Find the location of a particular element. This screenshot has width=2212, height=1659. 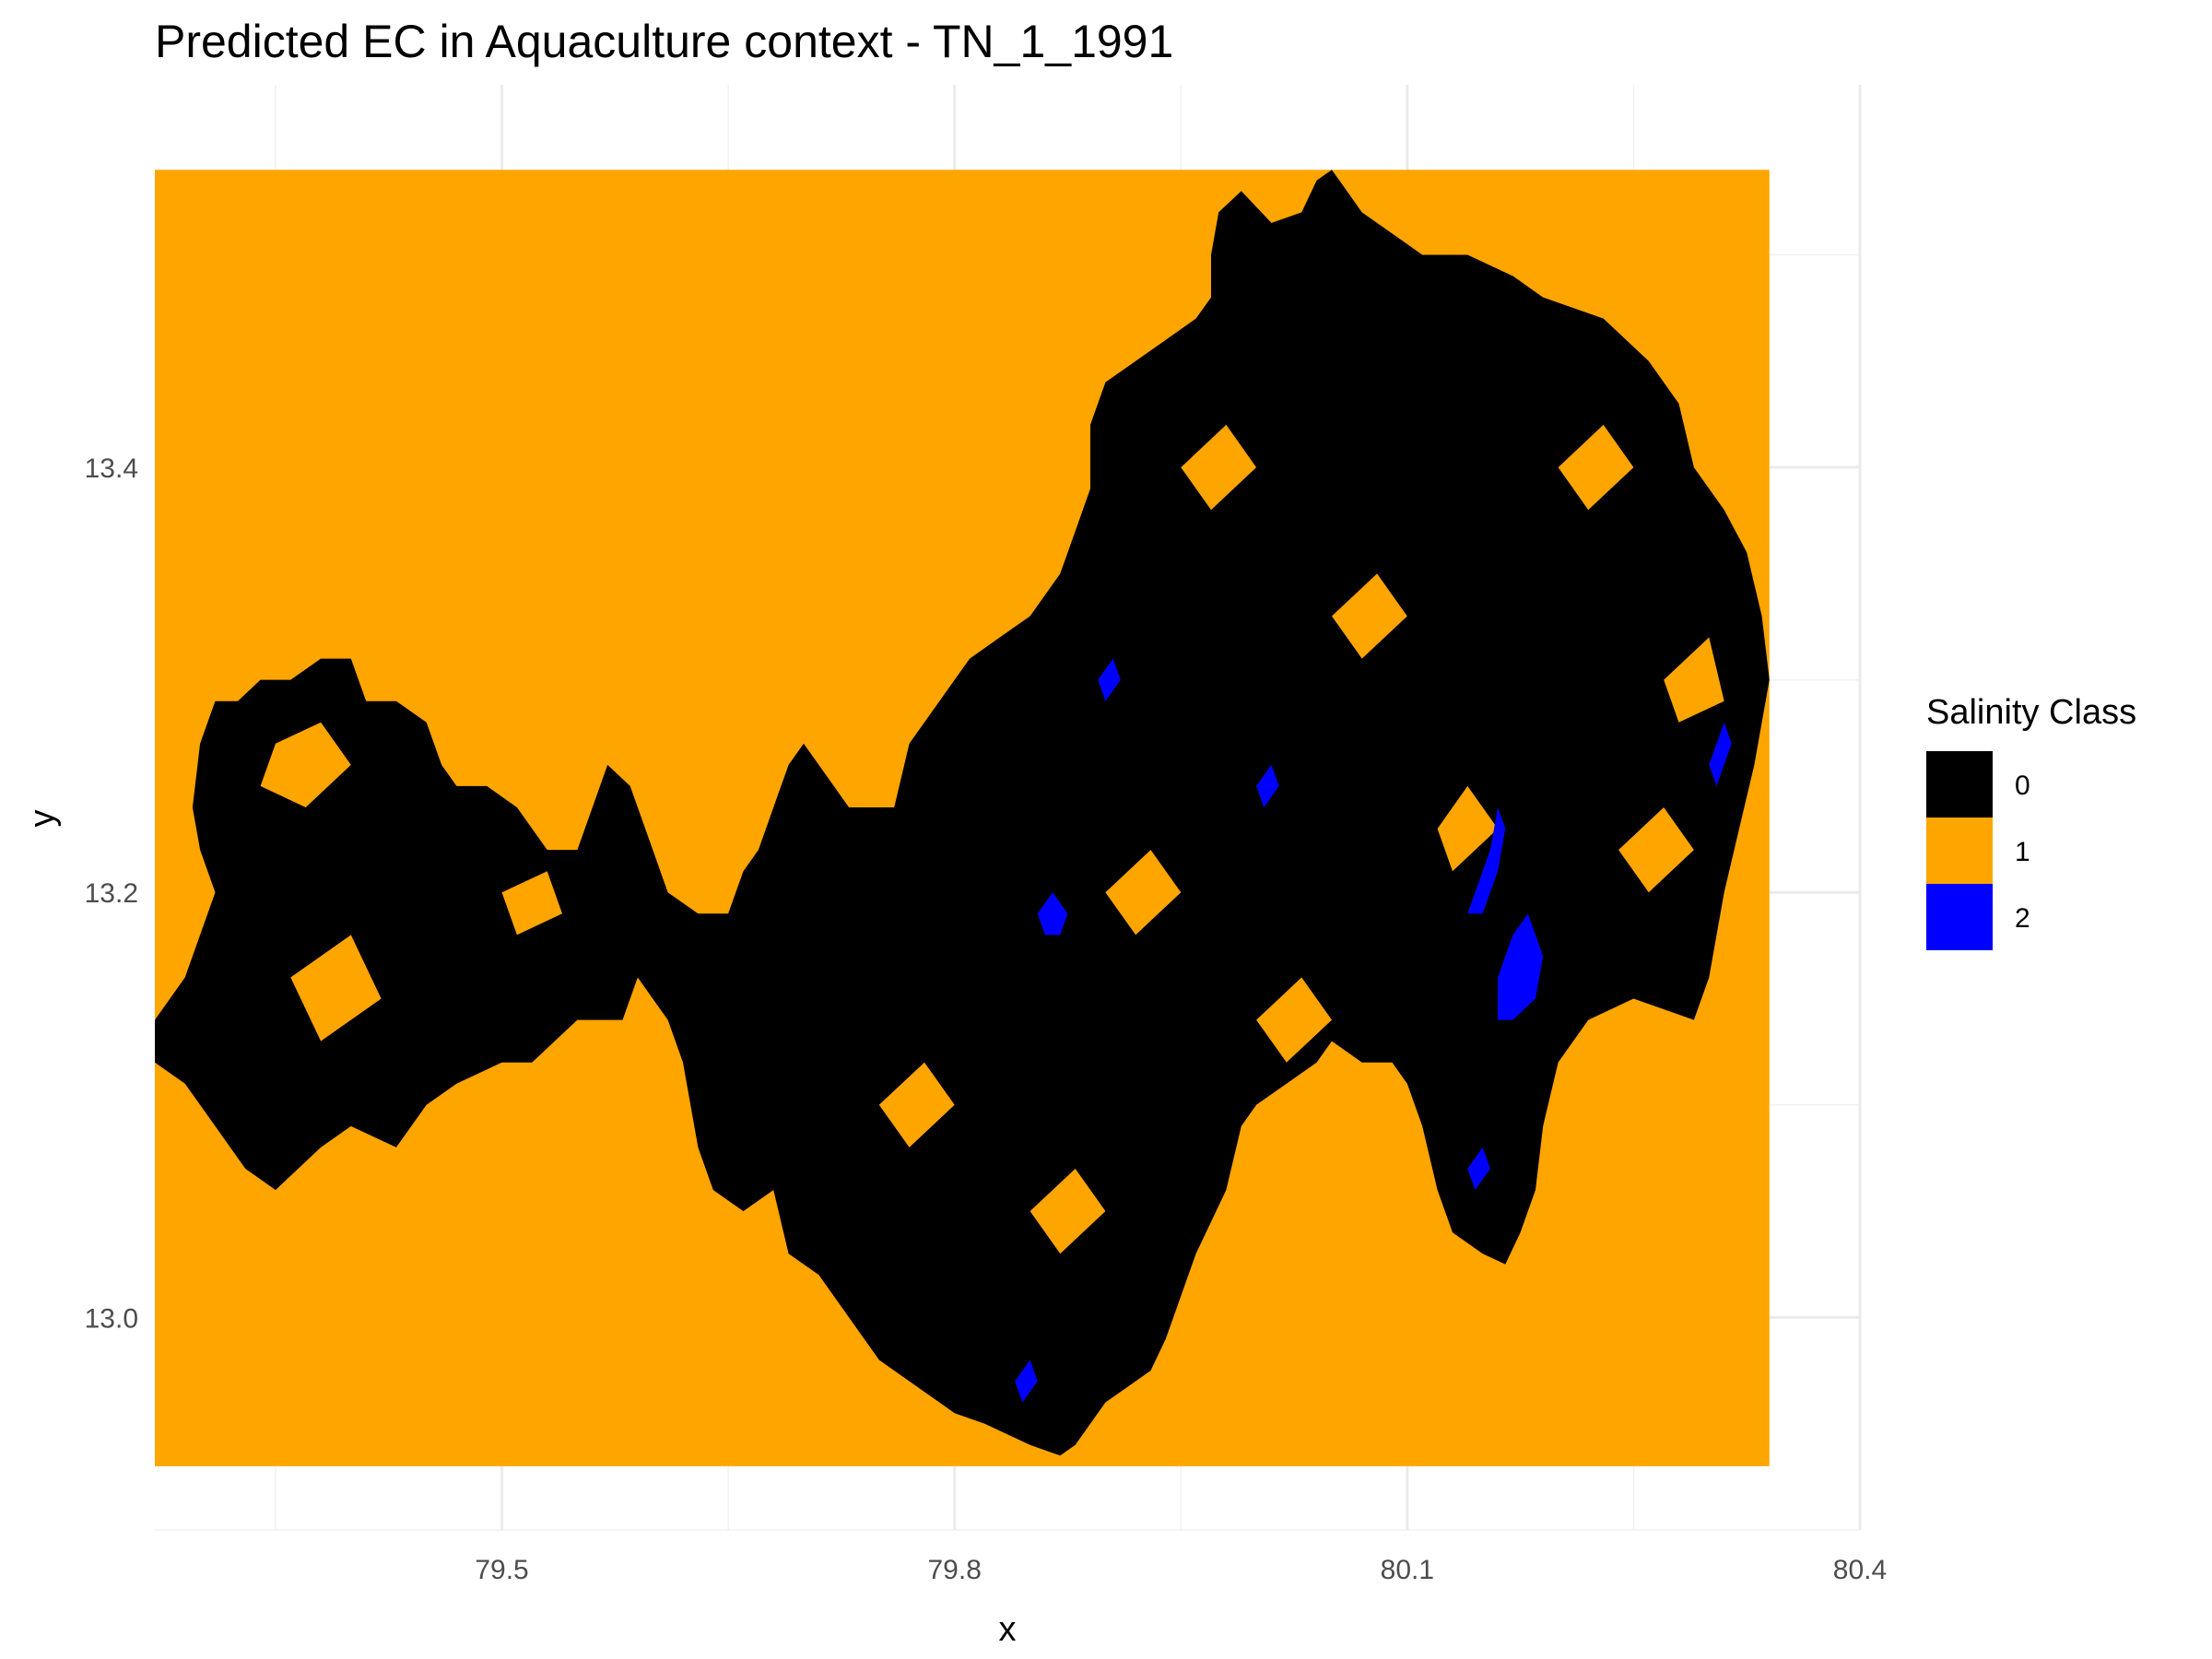

x-axis-ticks: 79.5 79.8 80.1 80.4 is located at coordinates (1181, 1570).